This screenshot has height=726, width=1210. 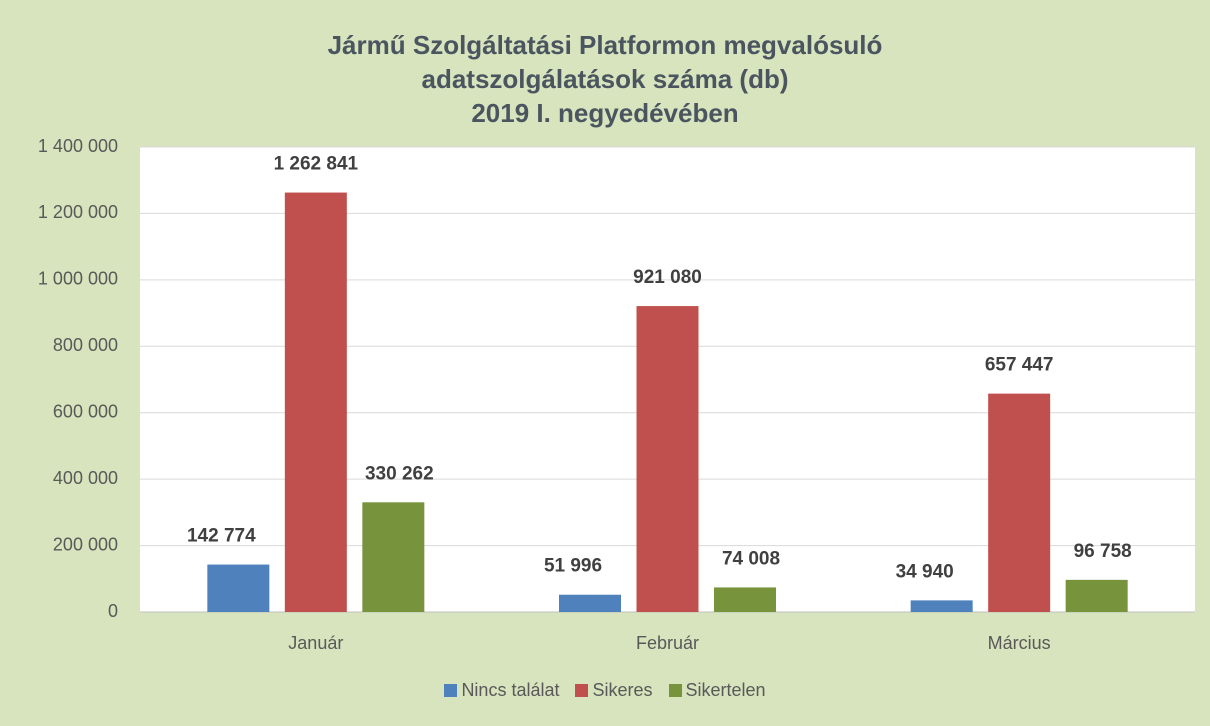 What do you see at coordinates (78, 212) in the screenshot?
I see `y-tick-label: 1 200 000` at bounding box center [78, 212].